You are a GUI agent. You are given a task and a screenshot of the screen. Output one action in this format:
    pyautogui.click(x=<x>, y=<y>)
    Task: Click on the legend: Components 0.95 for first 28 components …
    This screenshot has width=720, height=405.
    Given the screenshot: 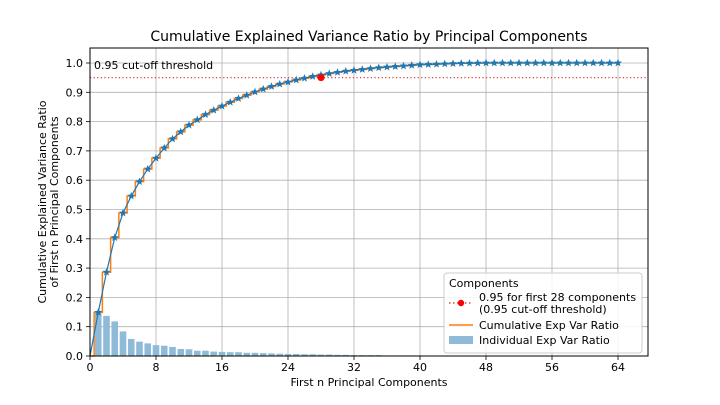 What is the action you would take?
    pyautogui.click(x=543, y=313)
    